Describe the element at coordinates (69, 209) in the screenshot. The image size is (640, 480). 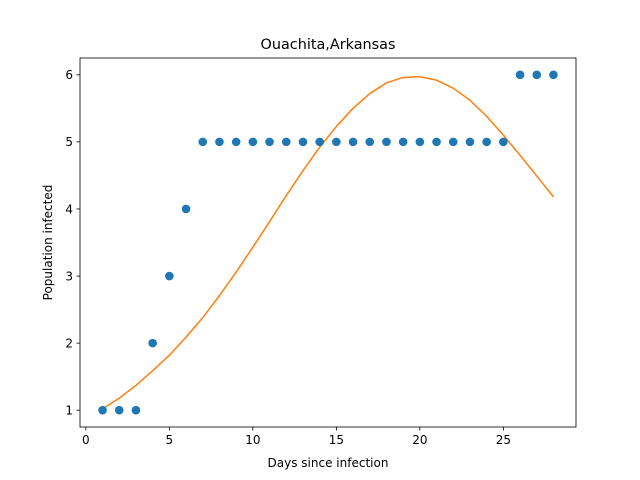
I see `y-tick-label: 4` at that location.